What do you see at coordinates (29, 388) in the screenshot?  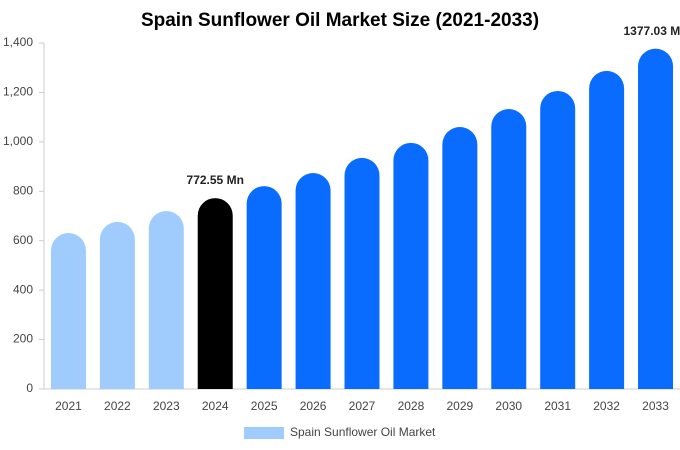 I see `y-tick-label: 0` at bounding box center [29, 388].